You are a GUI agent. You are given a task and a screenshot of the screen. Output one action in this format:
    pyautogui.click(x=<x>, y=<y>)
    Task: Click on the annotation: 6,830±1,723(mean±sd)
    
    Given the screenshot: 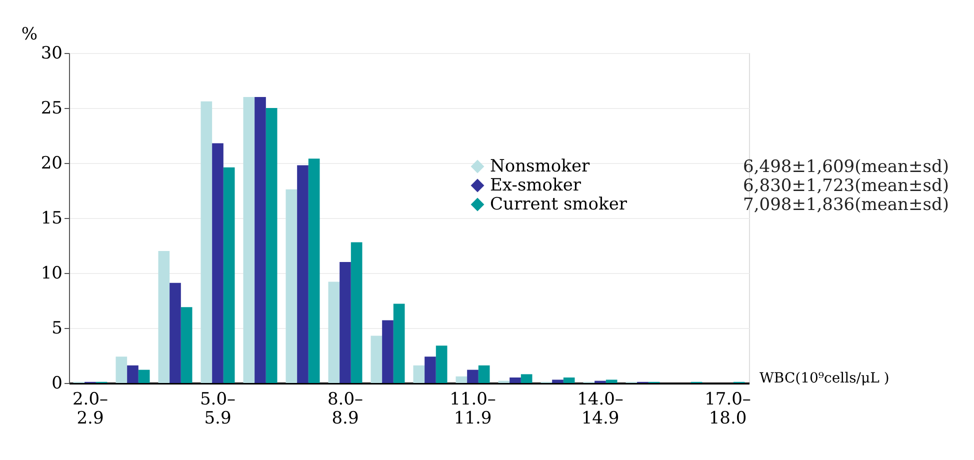 What is the action you would take?
    pyautogui.click(x=846, y=186)
    